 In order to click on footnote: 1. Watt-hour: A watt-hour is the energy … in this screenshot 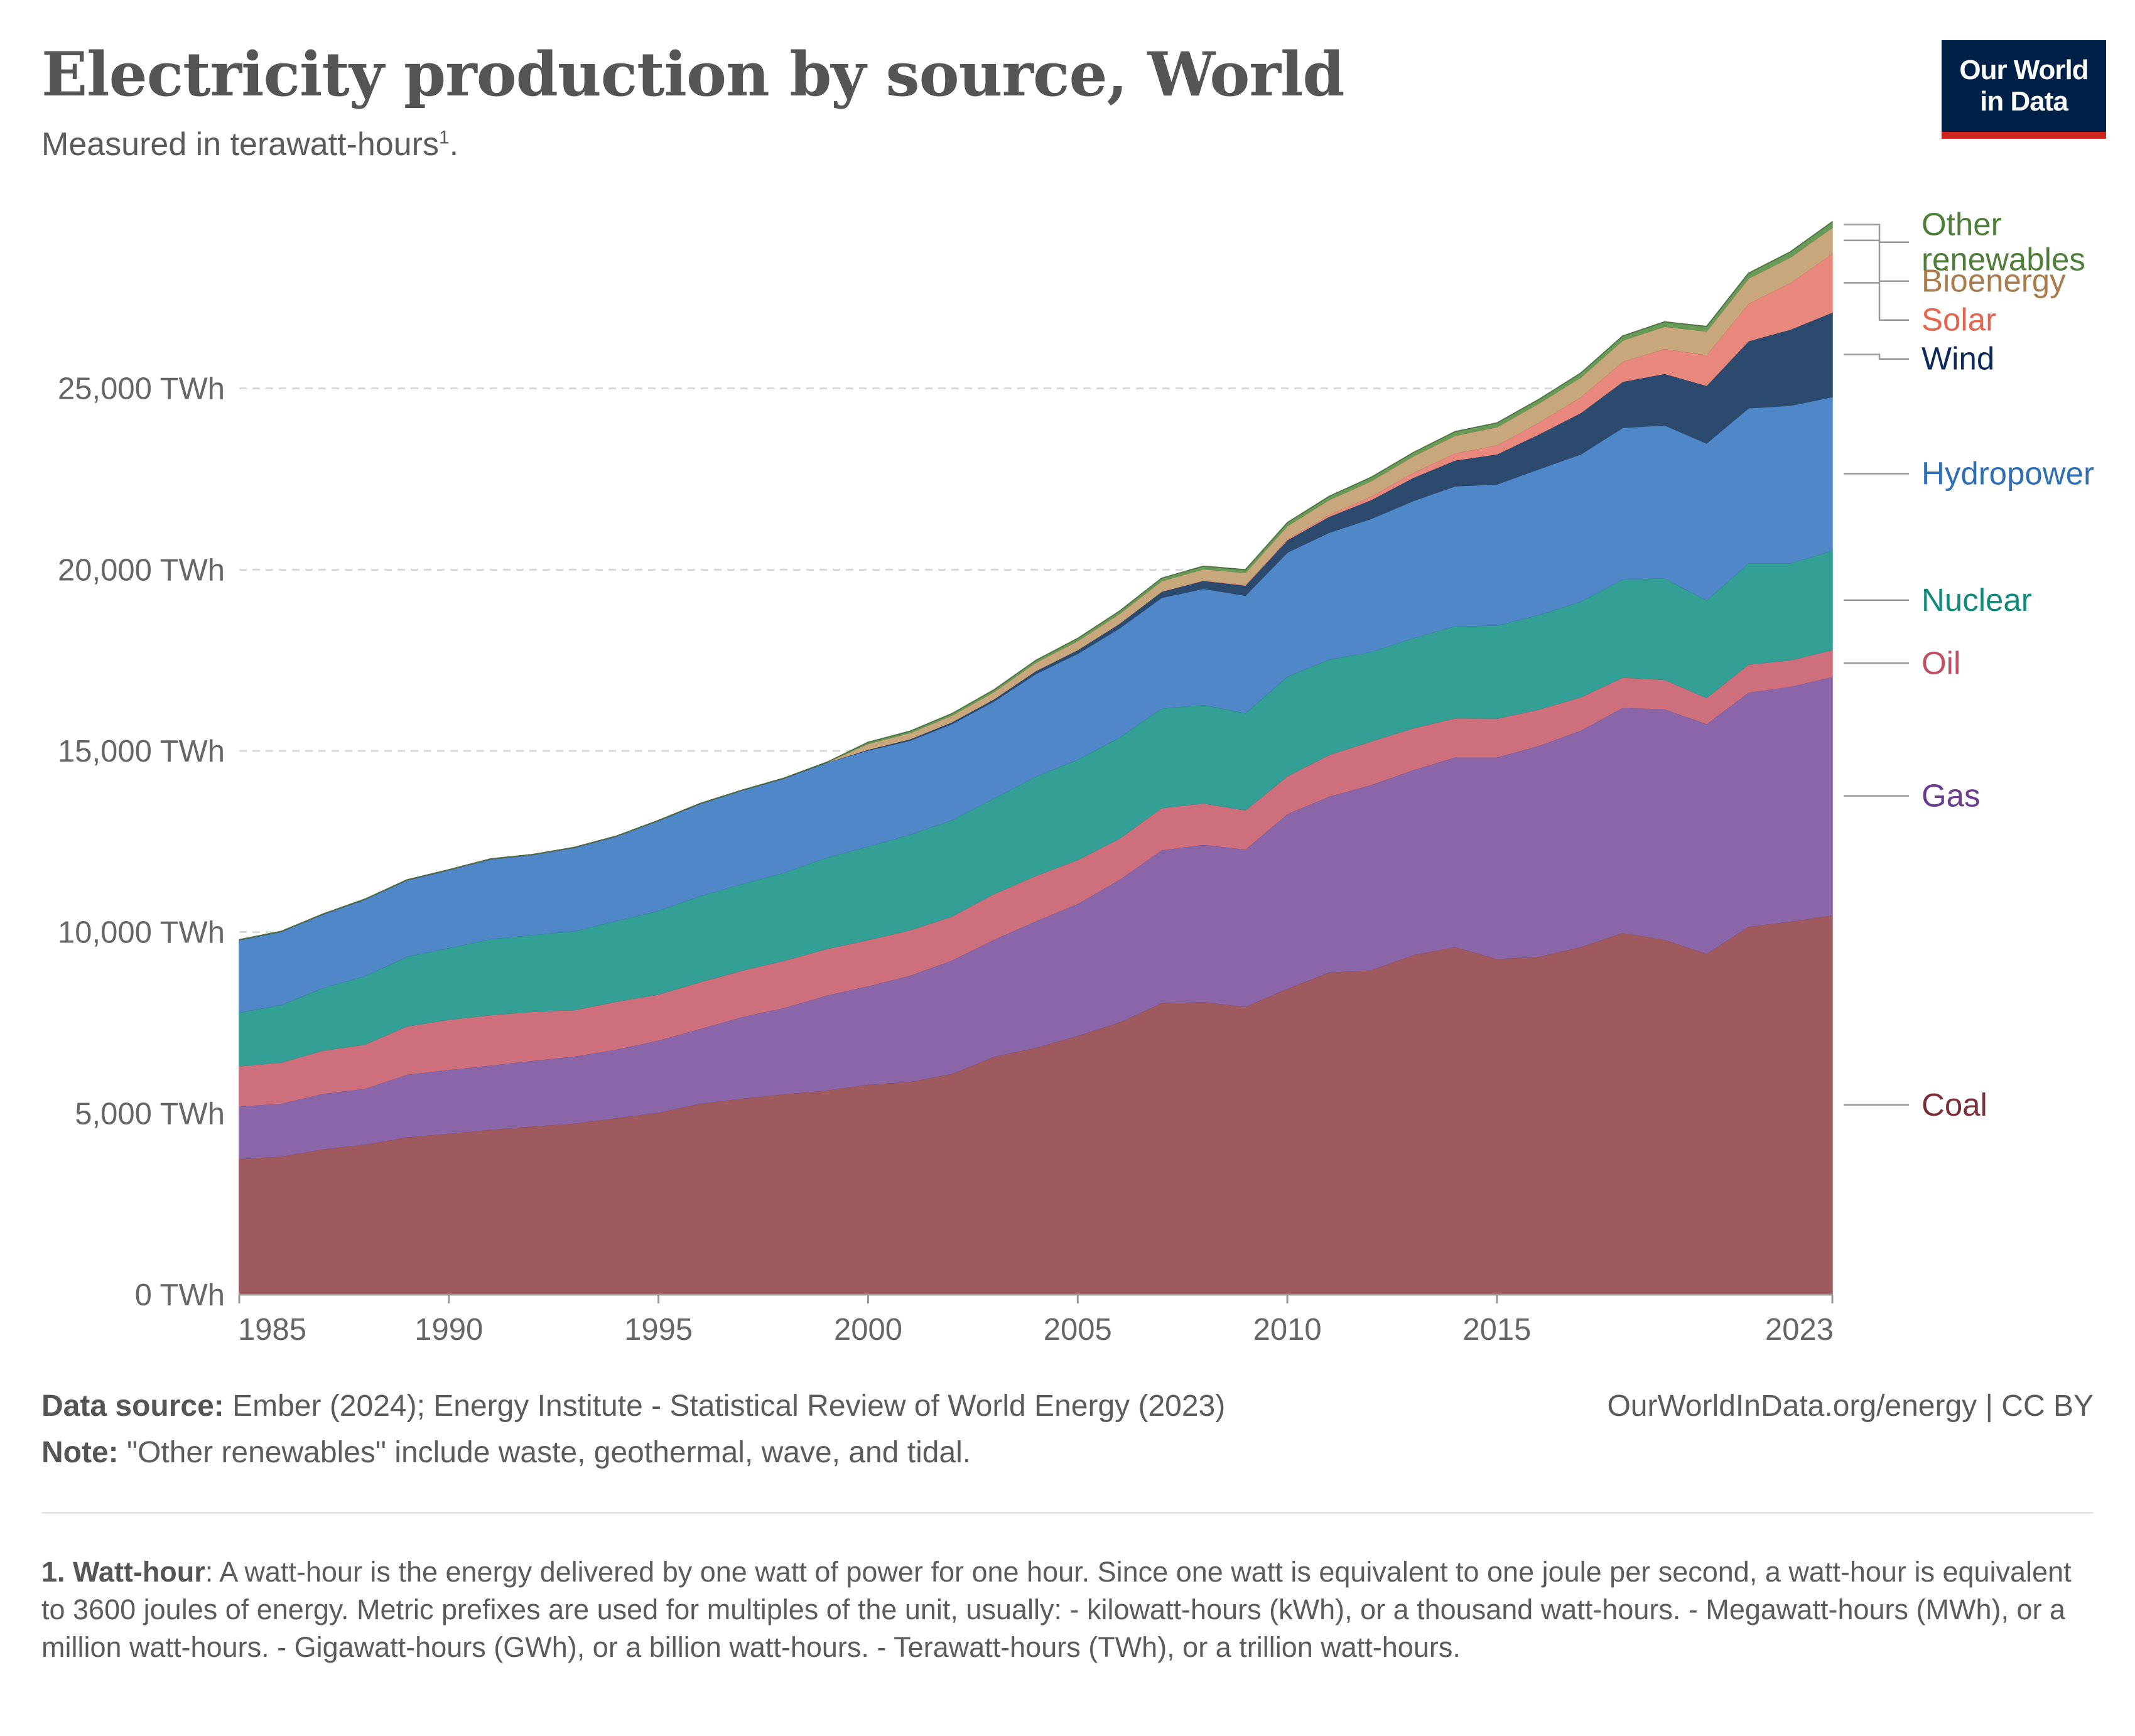, I will do `click(1061, 1609)`.